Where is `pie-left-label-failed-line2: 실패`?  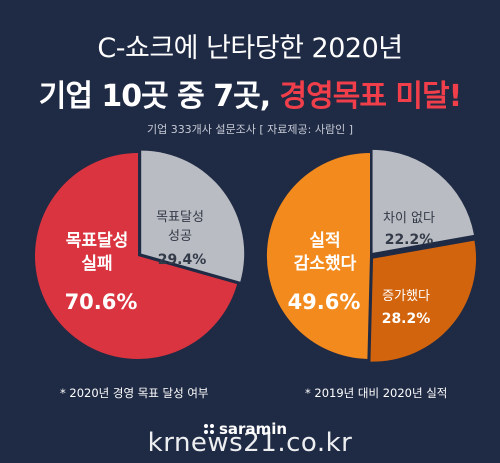 pie-left-label-failed-line2: 실패 is located at coordinates (96, 264).